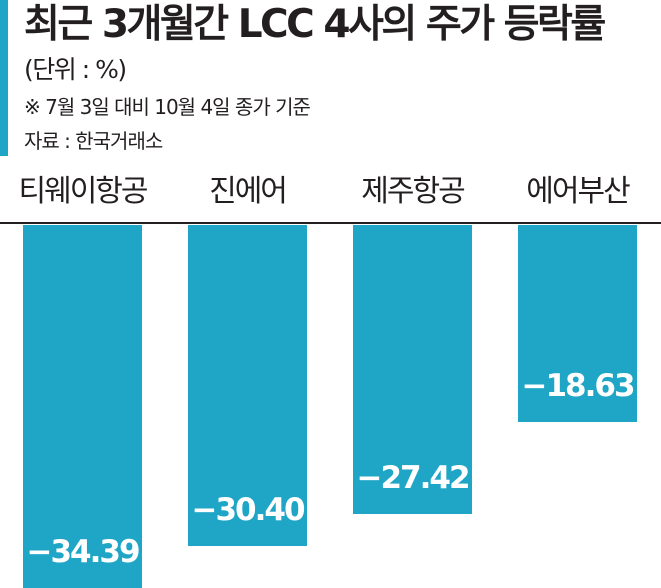 The image size is (661, 588). Describe the element at coordinates (413, 191) in the screenshot. I see `category-label-jejuair: 제주항공` at that location.